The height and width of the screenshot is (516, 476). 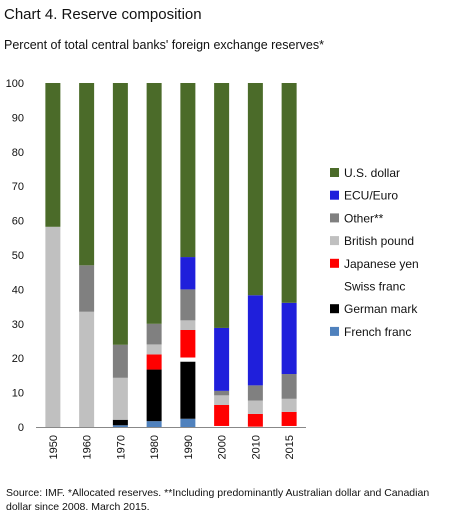 What do you see at coordinates (18, 325) in the screenshot?
I see `y-tick-label: 30` at bounding box center [18, 325].